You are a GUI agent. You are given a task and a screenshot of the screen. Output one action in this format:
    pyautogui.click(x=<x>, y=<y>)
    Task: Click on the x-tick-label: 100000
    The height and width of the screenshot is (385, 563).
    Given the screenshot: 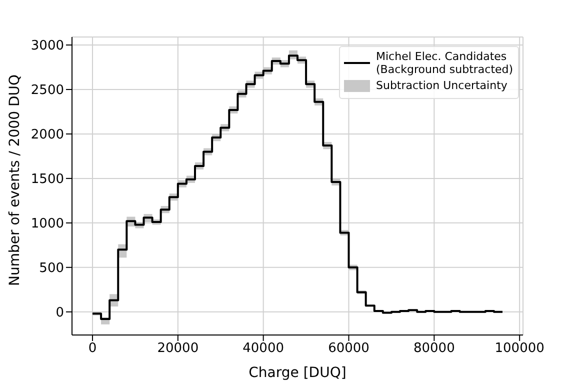 What is the action you would take?
    pyautogui.click(x=519, y=348)
    